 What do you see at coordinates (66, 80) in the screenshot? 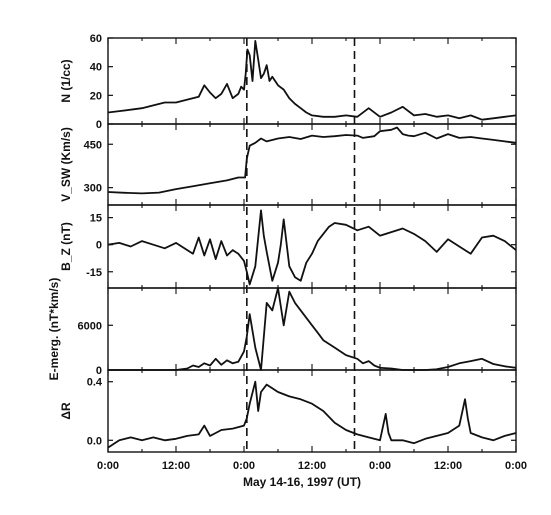
I see `y-axis-label: N (1/cc)` at bounding box center [66, 80].